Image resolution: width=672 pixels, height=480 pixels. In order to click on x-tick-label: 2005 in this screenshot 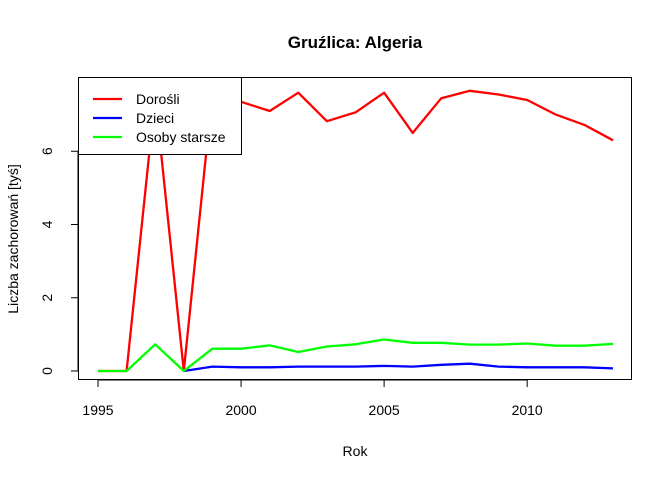, I will do `click(384, 410)`.